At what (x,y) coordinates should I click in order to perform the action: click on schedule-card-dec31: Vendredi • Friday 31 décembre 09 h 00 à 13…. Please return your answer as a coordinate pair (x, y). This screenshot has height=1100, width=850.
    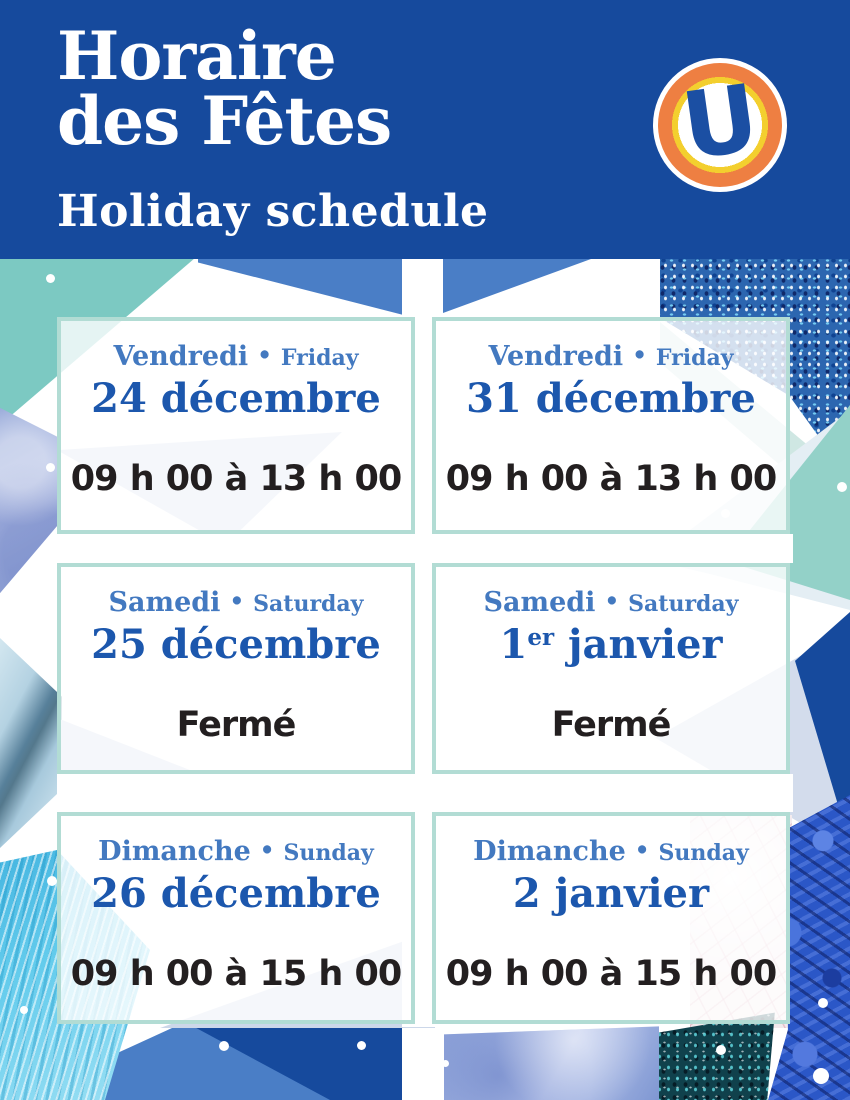
    Looking at the image, I should click on (611, 425).